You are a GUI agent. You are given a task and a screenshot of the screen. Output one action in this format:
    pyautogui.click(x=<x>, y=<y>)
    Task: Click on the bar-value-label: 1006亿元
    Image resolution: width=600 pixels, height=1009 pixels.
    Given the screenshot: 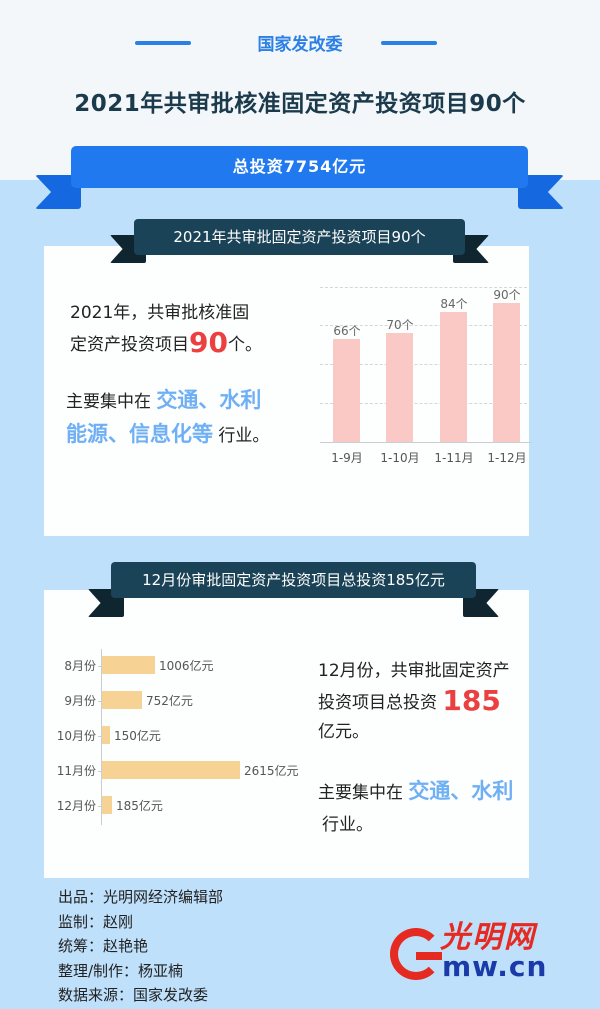 What is the action you would take?
    pyautogui.click(x=186, y=666)
    